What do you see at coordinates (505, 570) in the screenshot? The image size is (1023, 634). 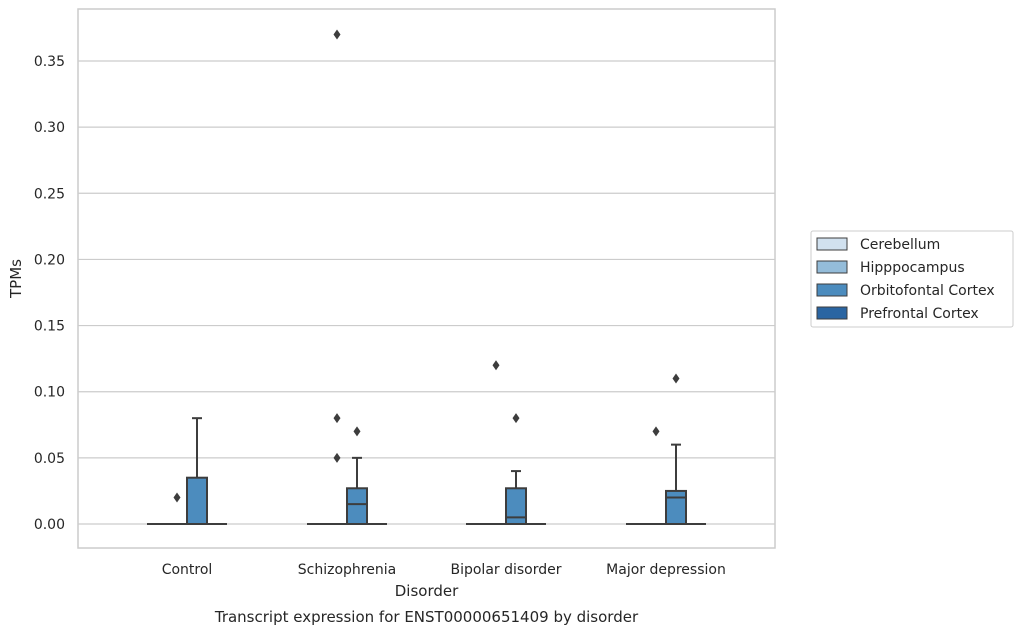 I see `x-tick-label: Bipolar disorder` at bounding box center [505, 570].